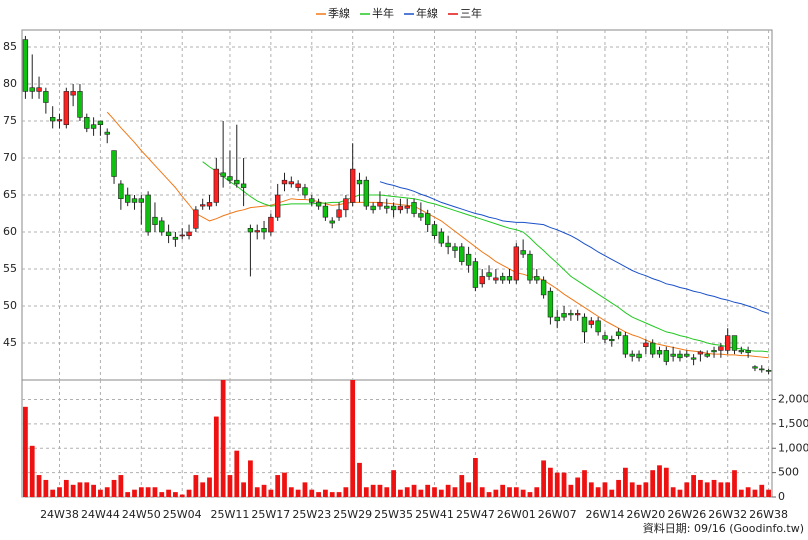  Describe the element at coordinates (475, 514) in the screenshot. I see `x-tick-label: 25W47` at that location.